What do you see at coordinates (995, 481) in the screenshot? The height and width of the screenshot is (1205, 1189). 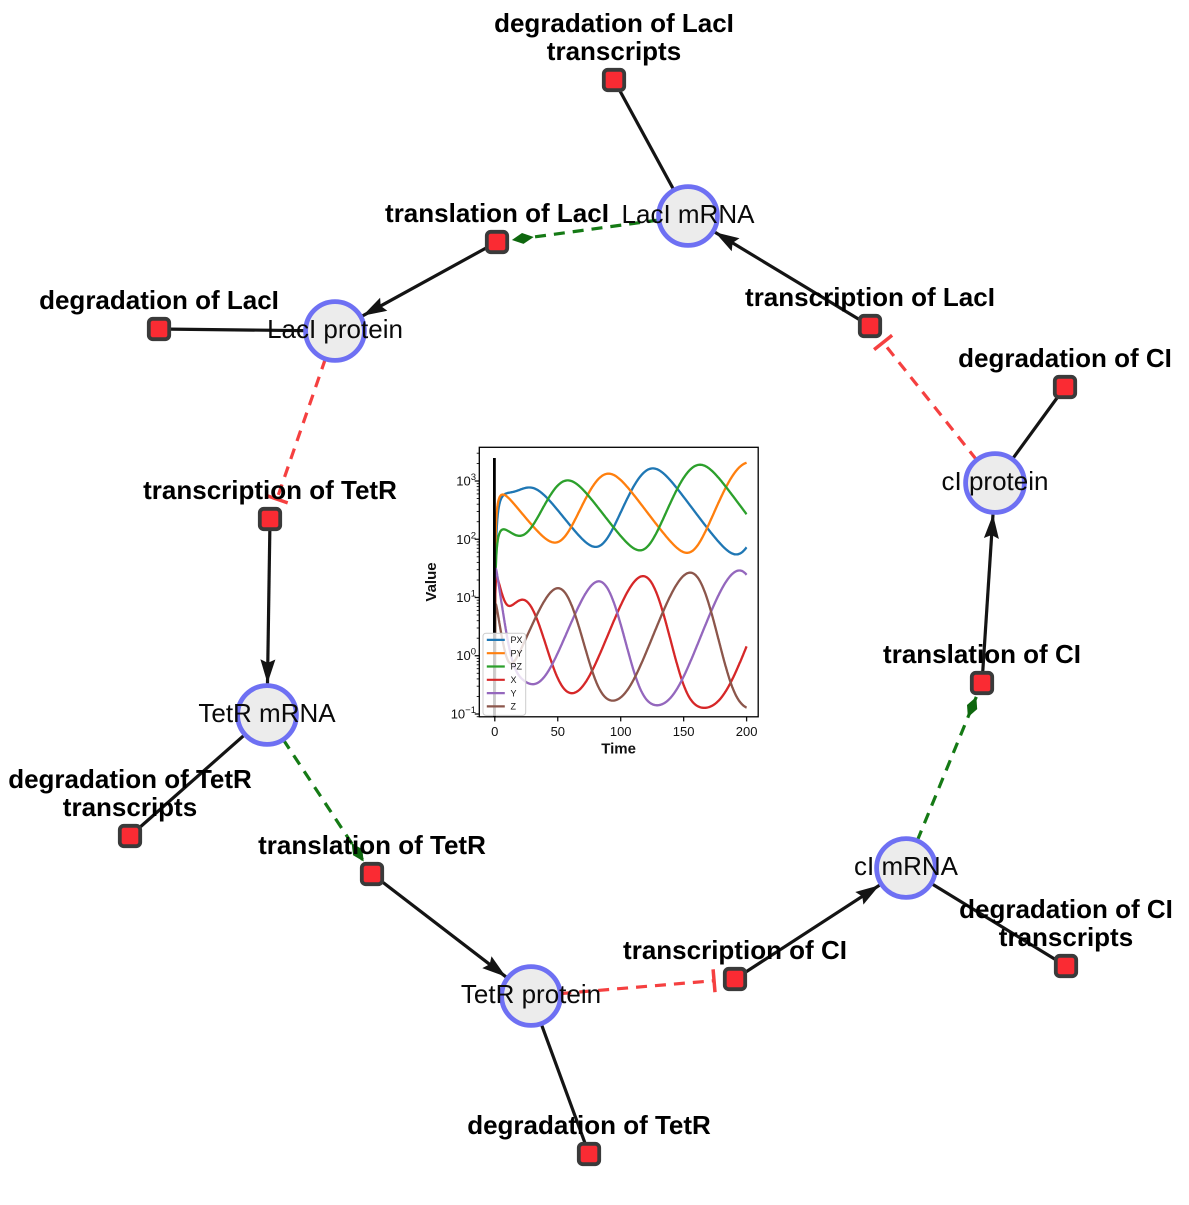 I see `svg-text: cI protein` at bounding box center [995, 481].